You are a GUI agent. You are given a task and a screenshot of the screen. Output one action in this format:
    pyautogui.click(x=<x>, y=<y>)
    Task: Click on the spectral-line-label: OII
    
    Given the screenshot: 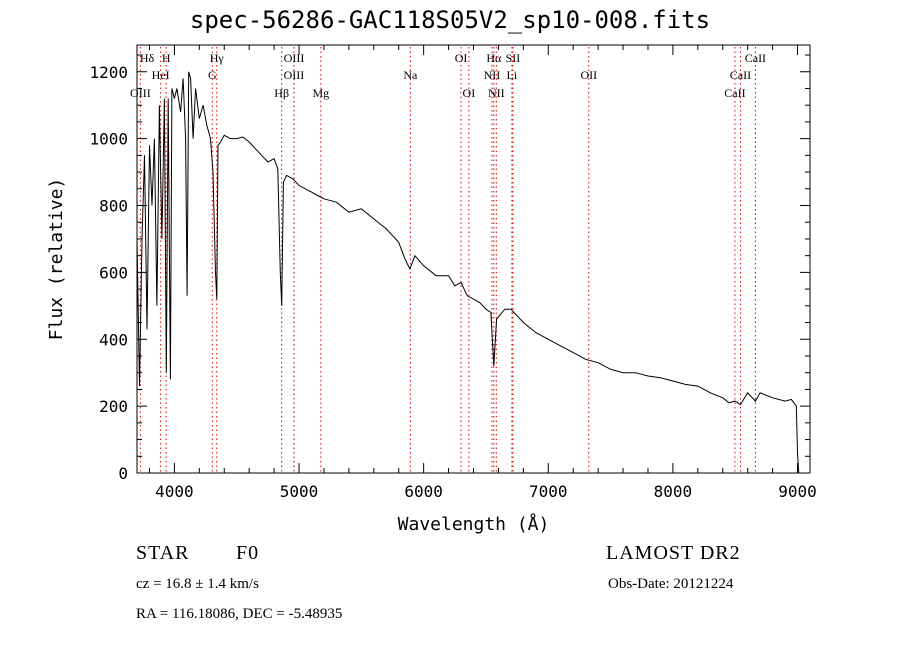 What is the action you would take?
    pyautogui.click(x=588, y=75)
    